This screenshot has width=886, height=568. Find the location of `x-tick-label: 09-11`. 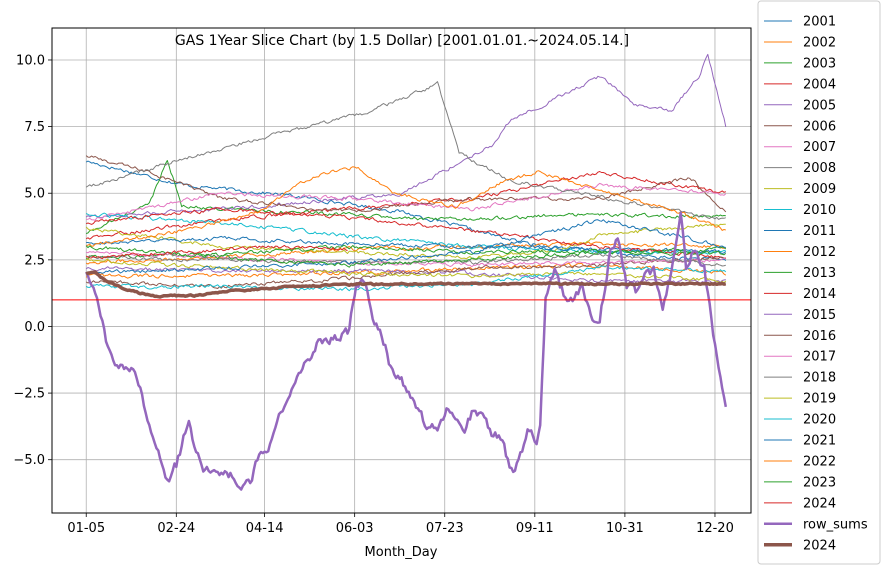

x-tick-label: 09-11 is located at coordinates (535, 528).